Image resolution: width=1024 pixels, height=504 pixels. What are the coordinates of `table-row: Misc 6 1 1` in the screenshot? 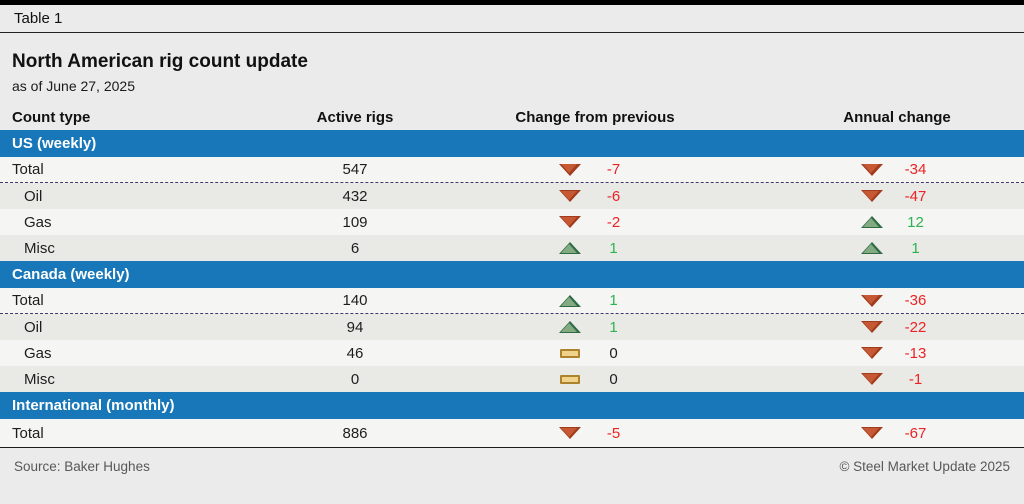 It's located at (512, 248).